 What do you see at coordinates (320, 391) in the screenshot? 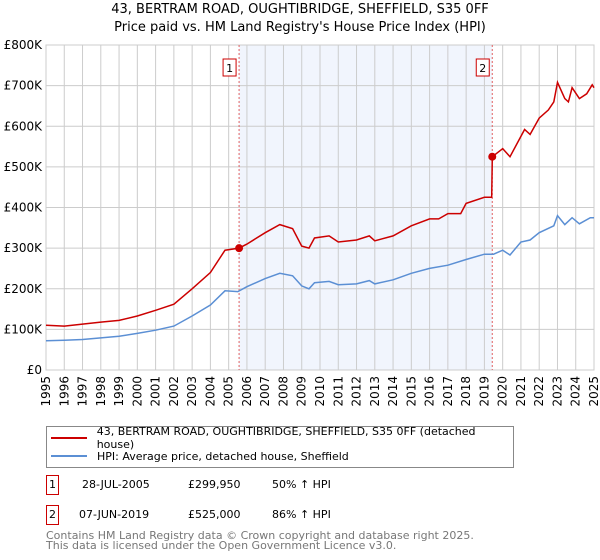
I see `x-tick-label: 2010` at bounding box center [320, 391].